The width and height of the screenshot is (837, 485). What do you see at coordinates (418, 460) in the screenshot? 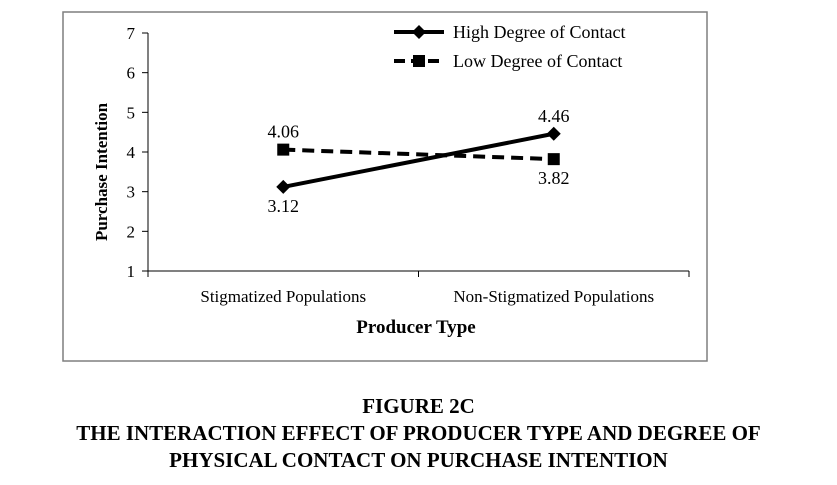
I see `figure-caption-line-2: PHYSICAL CONTACT ON PURCHASE INTENTION` at bounding box center [418, 460].